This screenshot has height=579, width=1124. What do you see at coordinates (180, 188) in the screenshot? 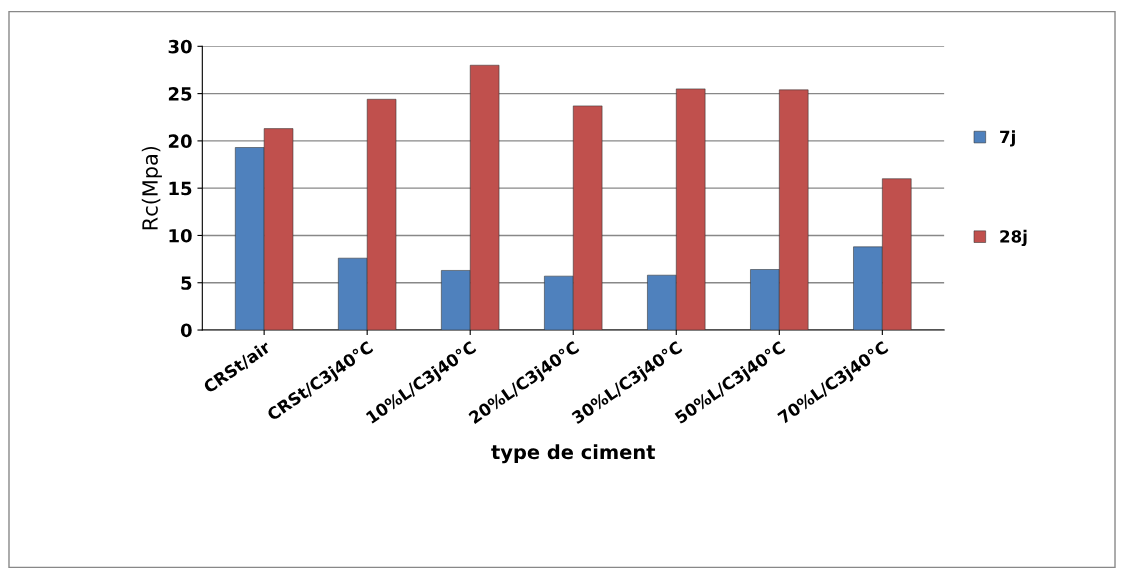
I see `y-tick-label: 15` at bounding box center [180, 188].